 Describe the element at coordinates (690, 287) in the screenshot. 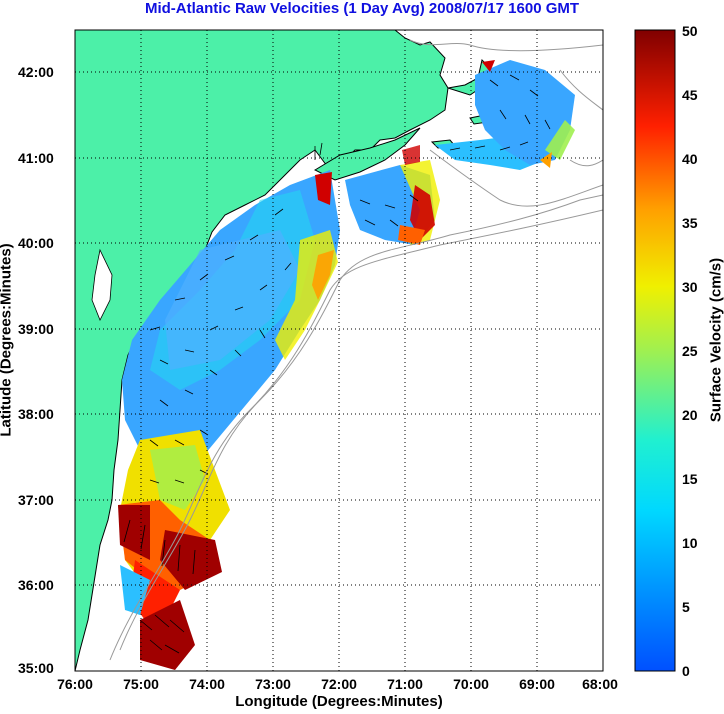

I see `colorbar-tick-label: 30` at that location.